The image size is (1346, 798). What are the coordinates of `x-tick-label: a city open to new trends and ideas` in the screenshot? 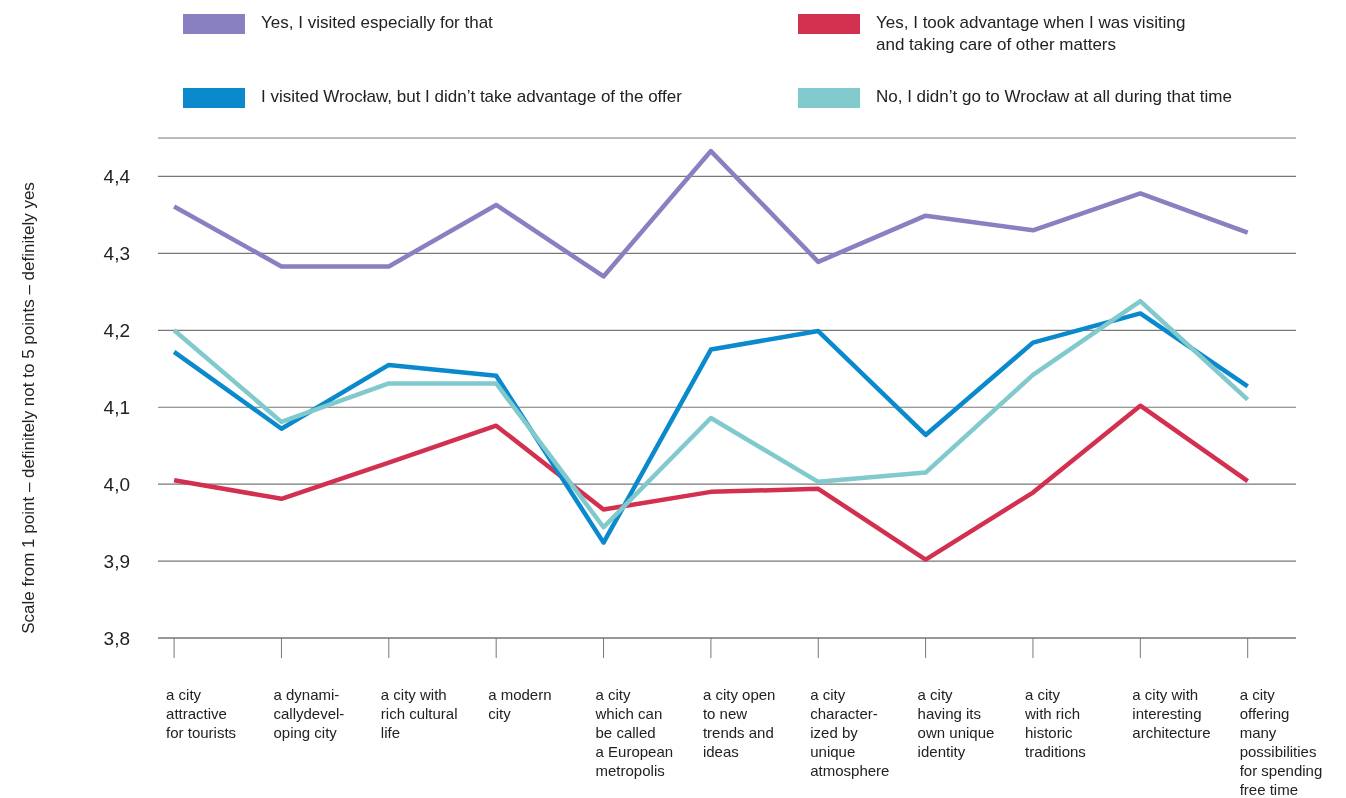 It's located at (739, 723).